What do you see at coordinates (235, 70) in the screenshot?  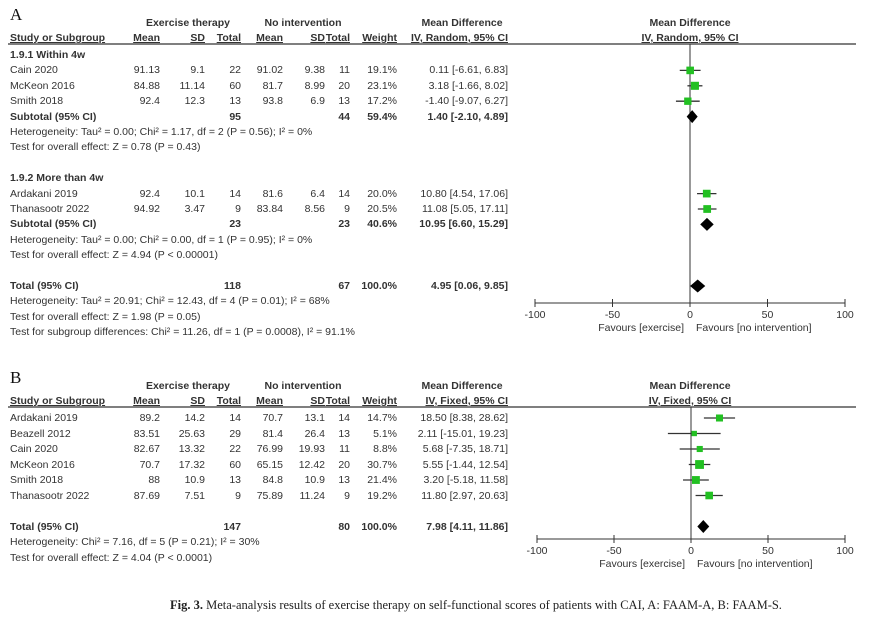 I see `cell-e_total: 22` at bounding box center [235, 70].